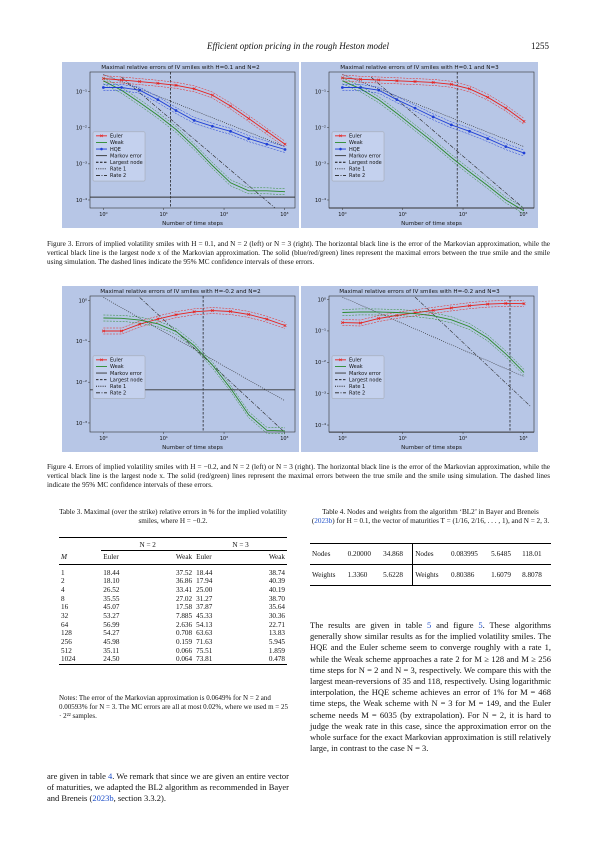 This screenshot has width=596, height=842. I want to click on y-tick-label: 10⁻⁴, so click(320, 426).